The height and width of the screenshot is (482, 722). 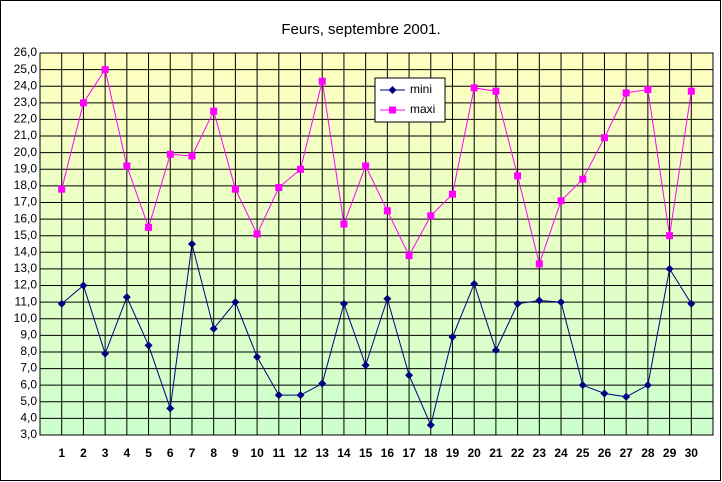 What do you see at coordinates (422, 109) in the screenshot?
I see `legend-label: maxi` at bounding box center [422, 109].